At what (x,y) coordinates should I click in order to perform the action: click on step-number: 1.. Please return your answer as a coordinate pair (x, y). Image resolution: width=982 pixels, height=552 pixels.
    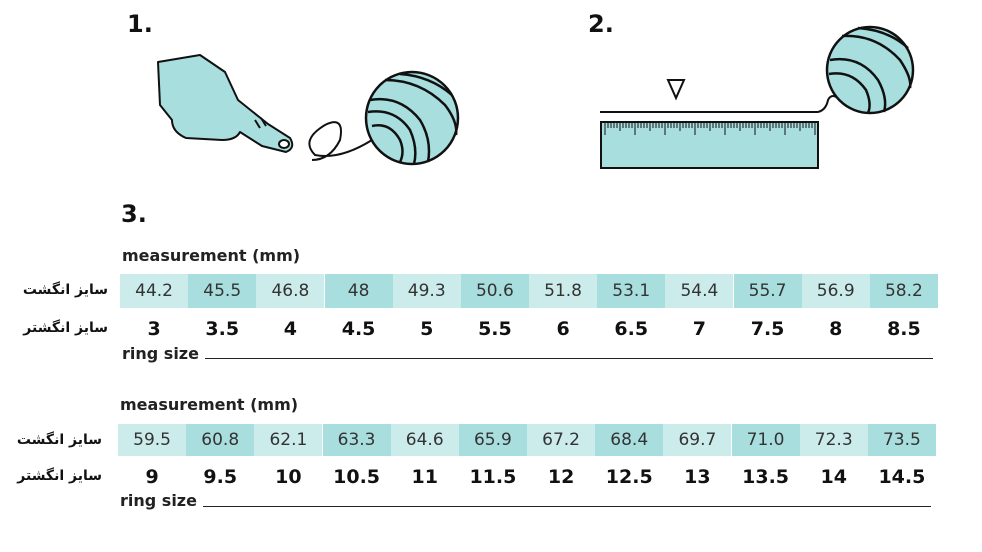
    Looking at the image, I should click on (140, 24).